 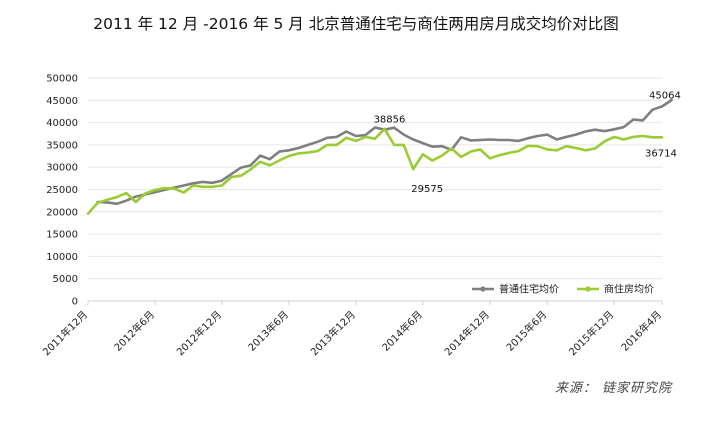 What do you see at coordinates (529, 289) in the screenshot?
I see `legend-label: 普通住宅均价` at bounding box center [529, 289].